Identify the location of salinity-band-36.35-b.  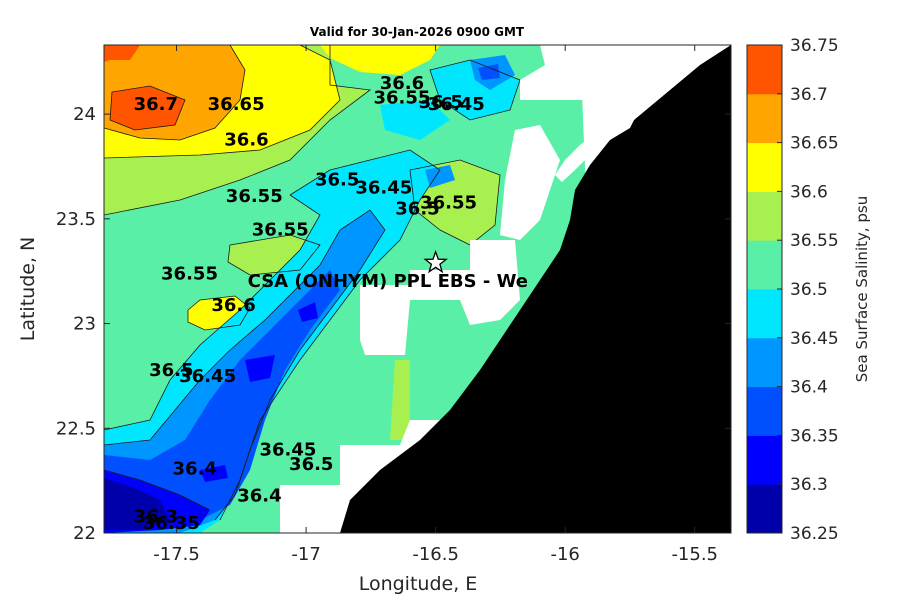
(489, 72).